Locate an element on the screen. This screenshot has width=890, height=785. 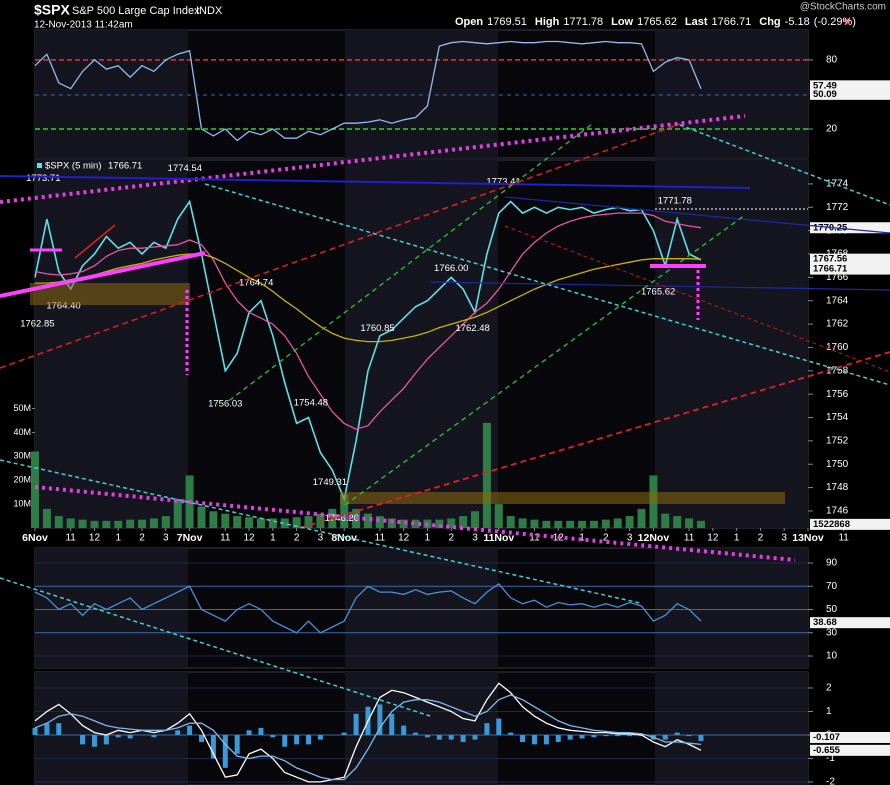
quote-label: Open is located at coordinates (469, 22).